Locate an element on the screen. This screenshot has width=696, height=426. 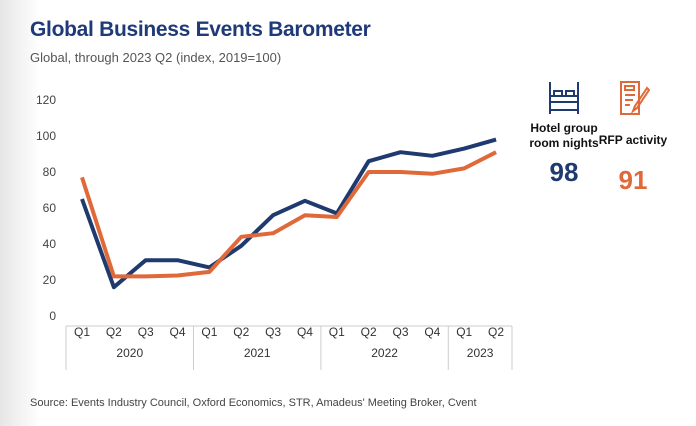
kpi-label: Hotel group is located at coordinates (564, 128).